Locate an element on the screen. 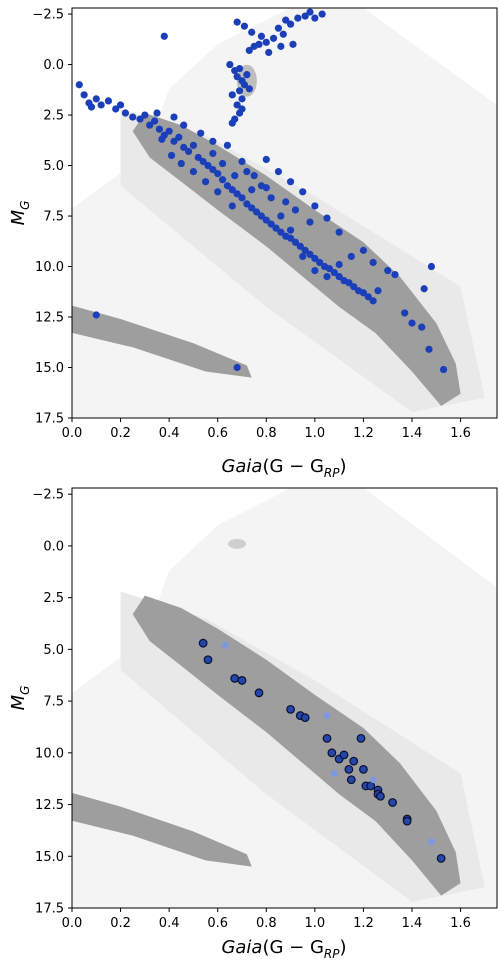 The image size is (500, 960). y-tick: 2.5 is located at coordinates (57, 598).